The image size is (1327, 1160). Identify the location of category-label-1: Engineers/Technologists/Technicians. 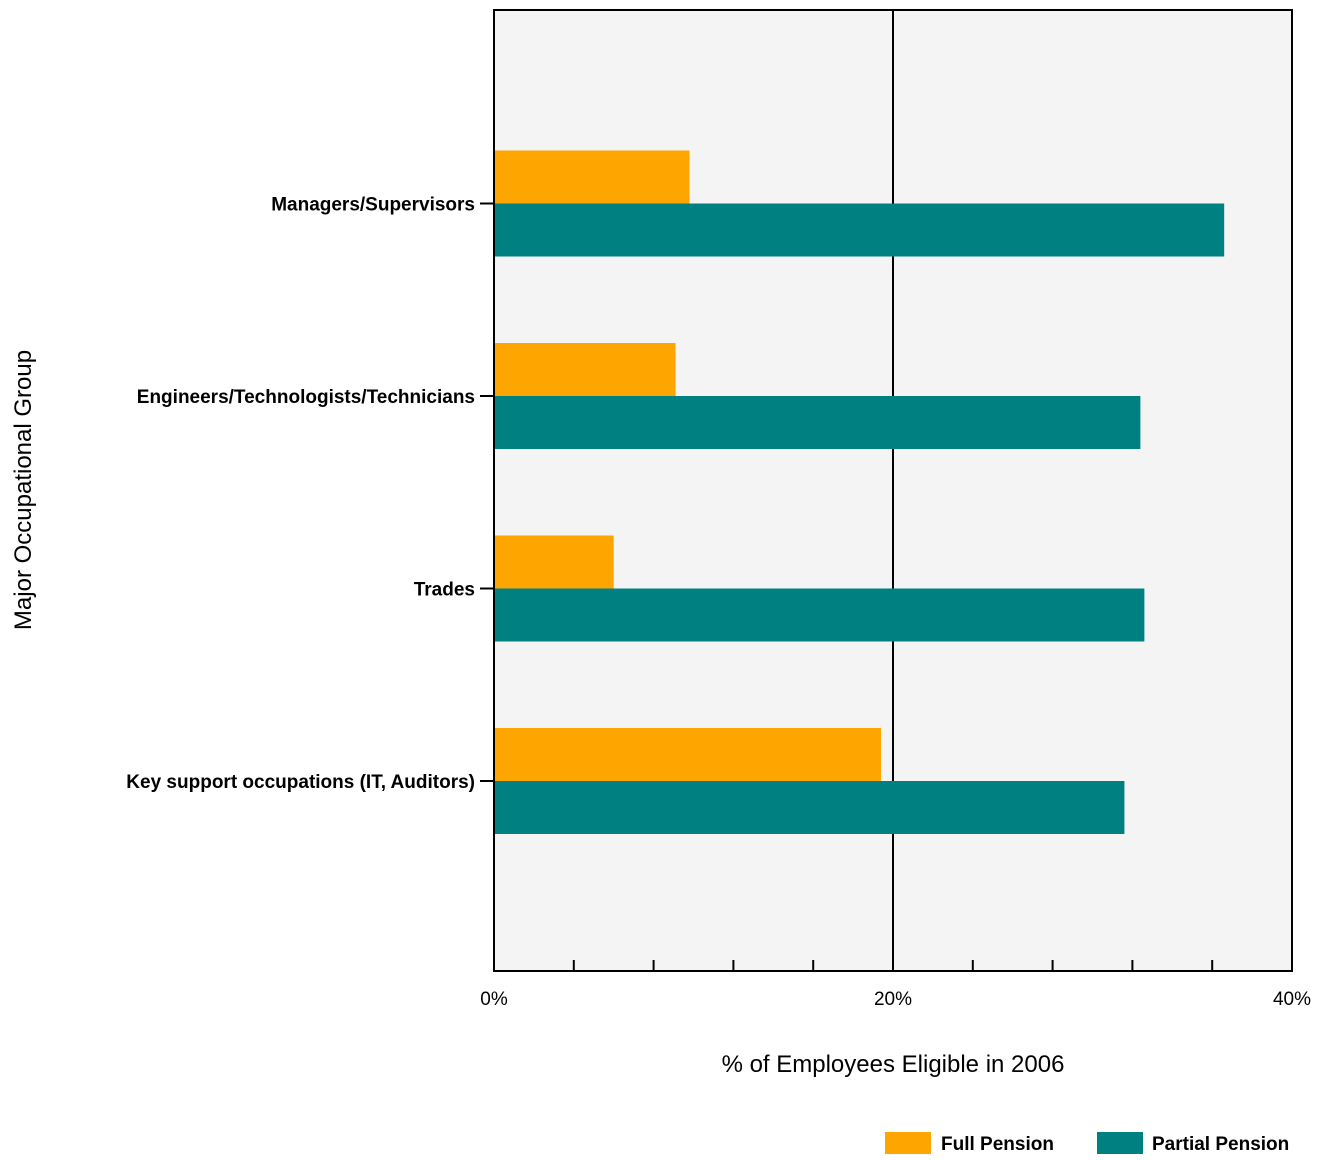
(306, 397).